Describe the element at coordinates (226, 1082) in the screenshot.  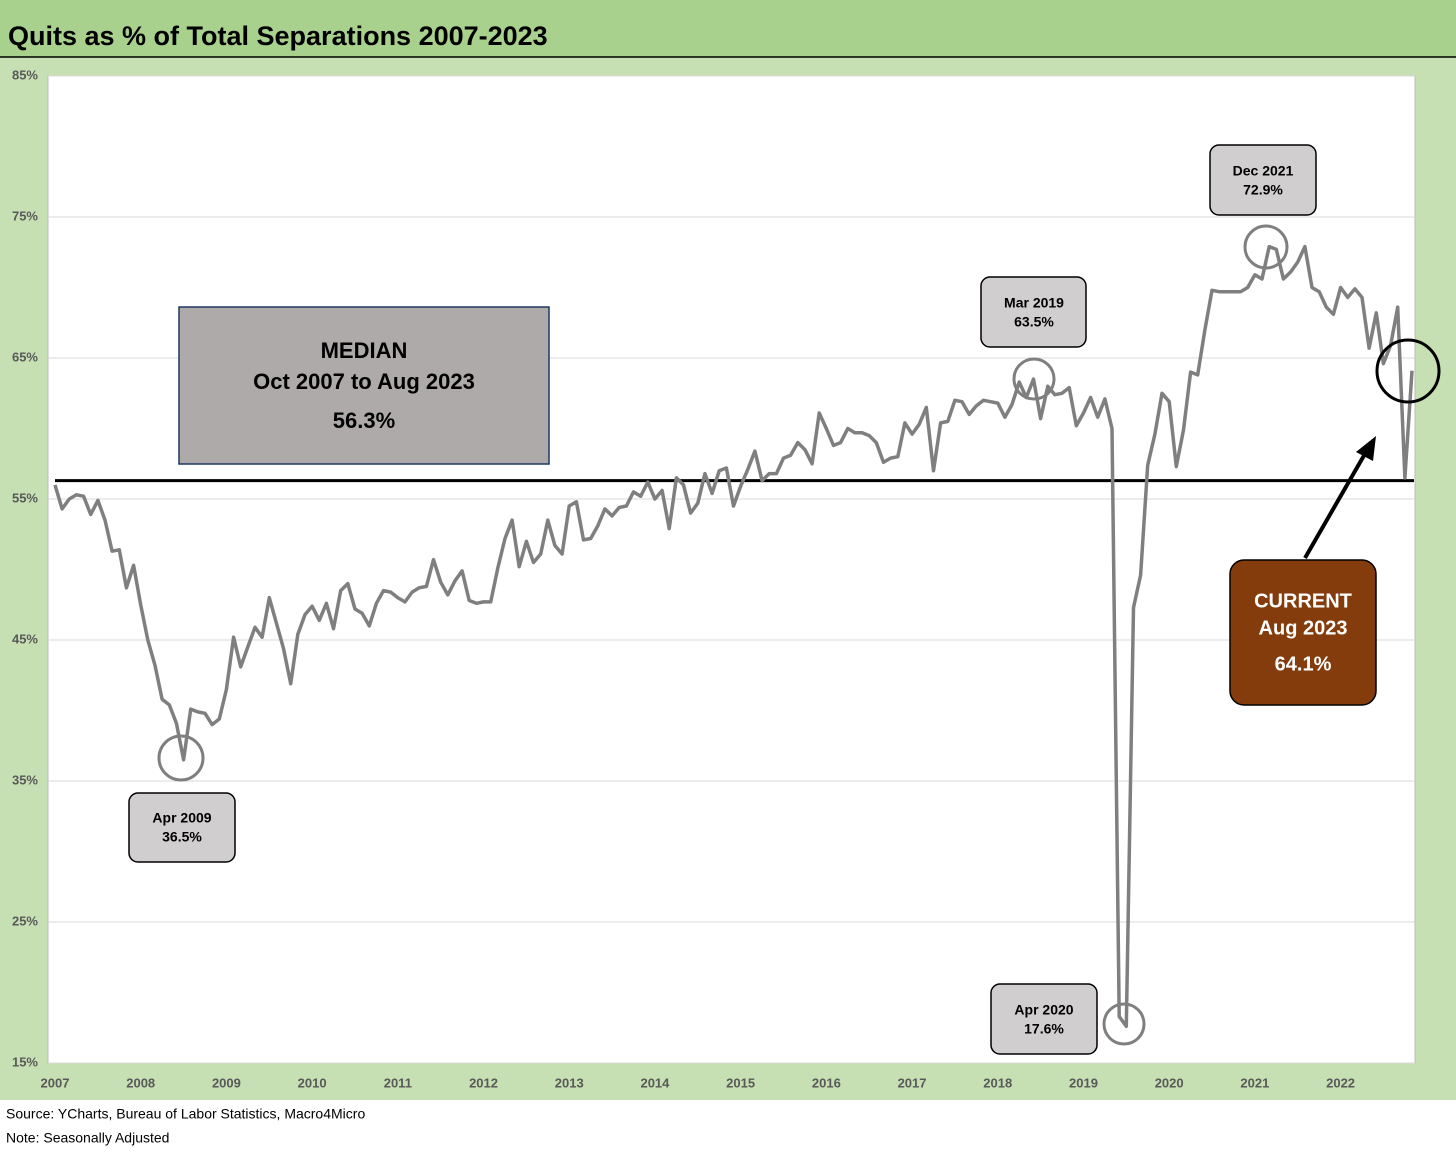
I see `x-tick-label: 2009` at that location.